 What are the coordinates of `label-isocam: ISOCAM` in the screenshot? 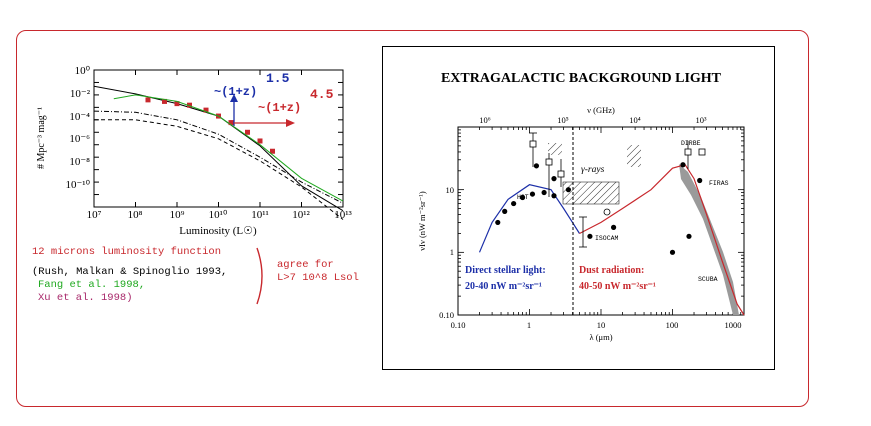 It's located at (607, 238).